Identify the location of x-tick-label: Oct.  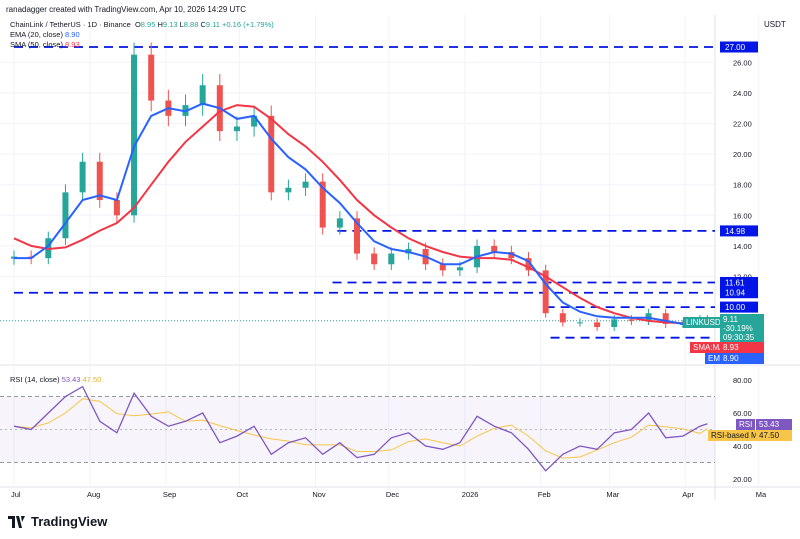
(242, 494).